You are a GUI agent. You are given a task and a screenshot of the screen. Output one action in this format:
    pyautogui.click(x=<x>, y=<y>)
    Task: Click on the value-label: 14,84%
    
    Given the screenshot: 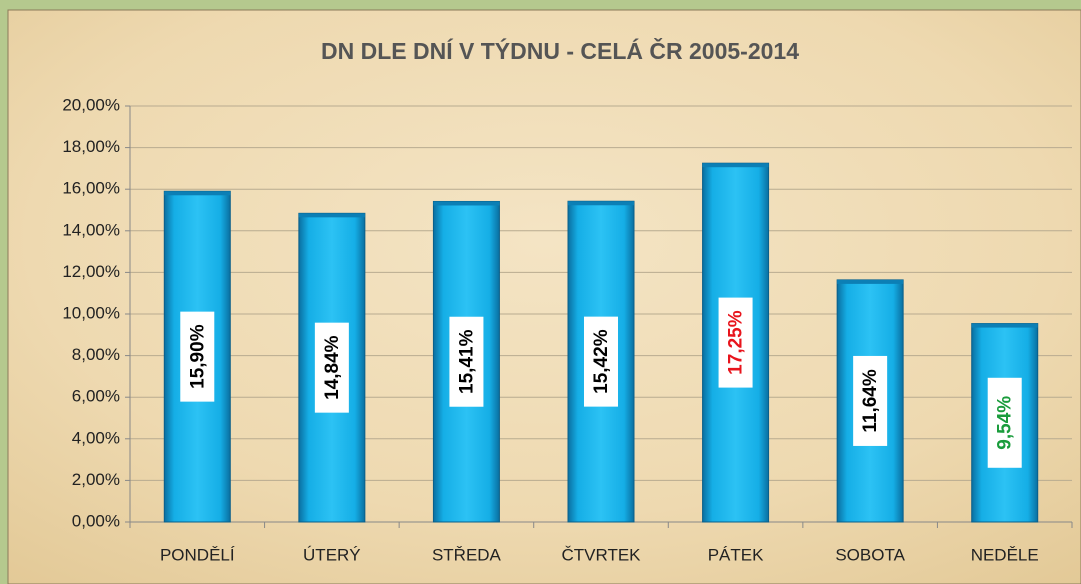 What is the action you would take?
    pyautogui.click(x=332, y=367)
    